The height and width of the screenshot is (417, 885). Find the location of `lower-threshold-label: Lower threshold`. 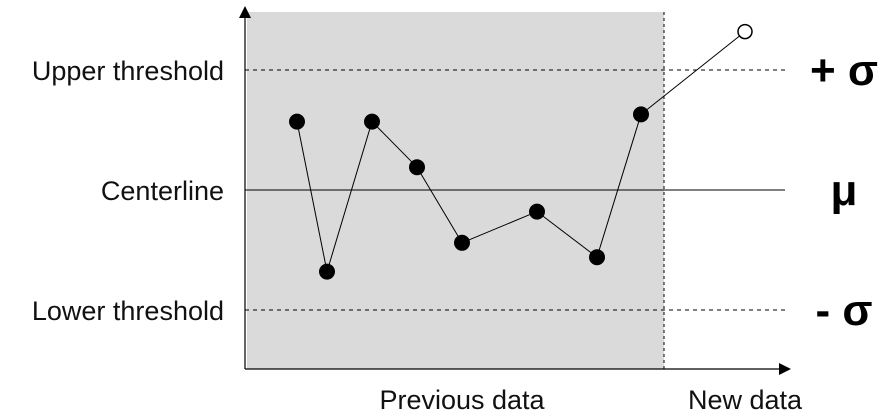

lower-threshold-label: Lower threshold is located at coordinates (128, 311).